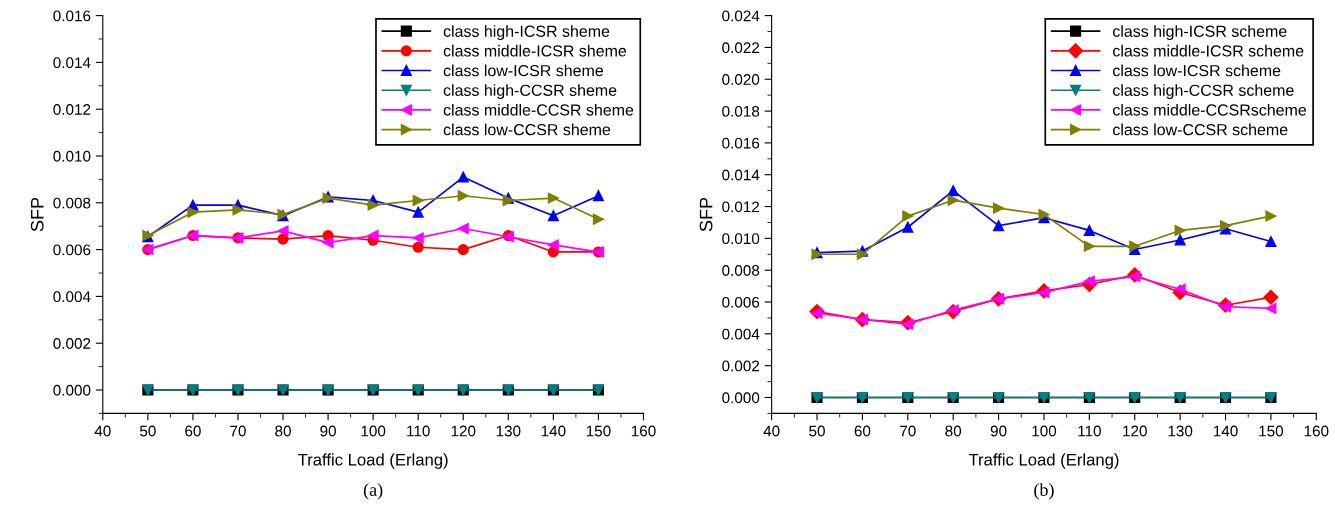  I want to click on legend-label: class low-ICSR sheme, so click(523, 70).